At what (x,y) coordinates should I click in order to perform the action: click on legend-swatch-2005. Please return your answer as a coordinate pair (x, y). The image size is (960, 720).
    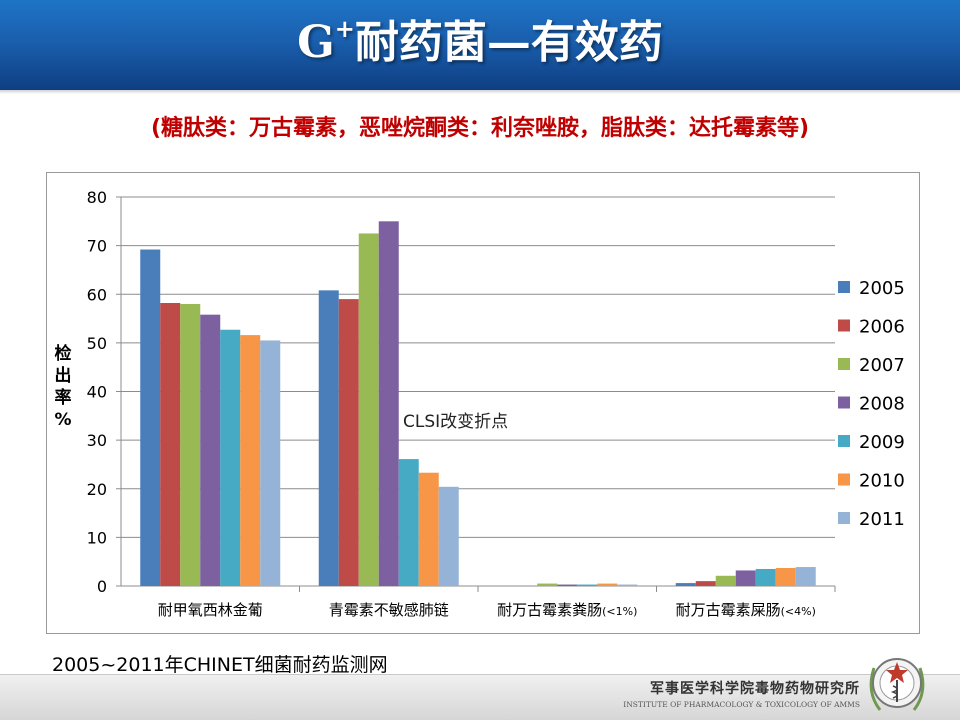
    Looking at the image, I should click on (844, 287).